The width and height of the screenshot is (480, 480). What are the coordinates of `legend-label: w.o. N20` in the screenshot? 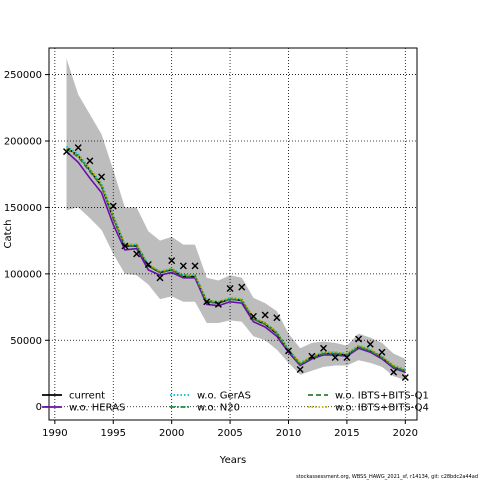 It's located at (218, 408).